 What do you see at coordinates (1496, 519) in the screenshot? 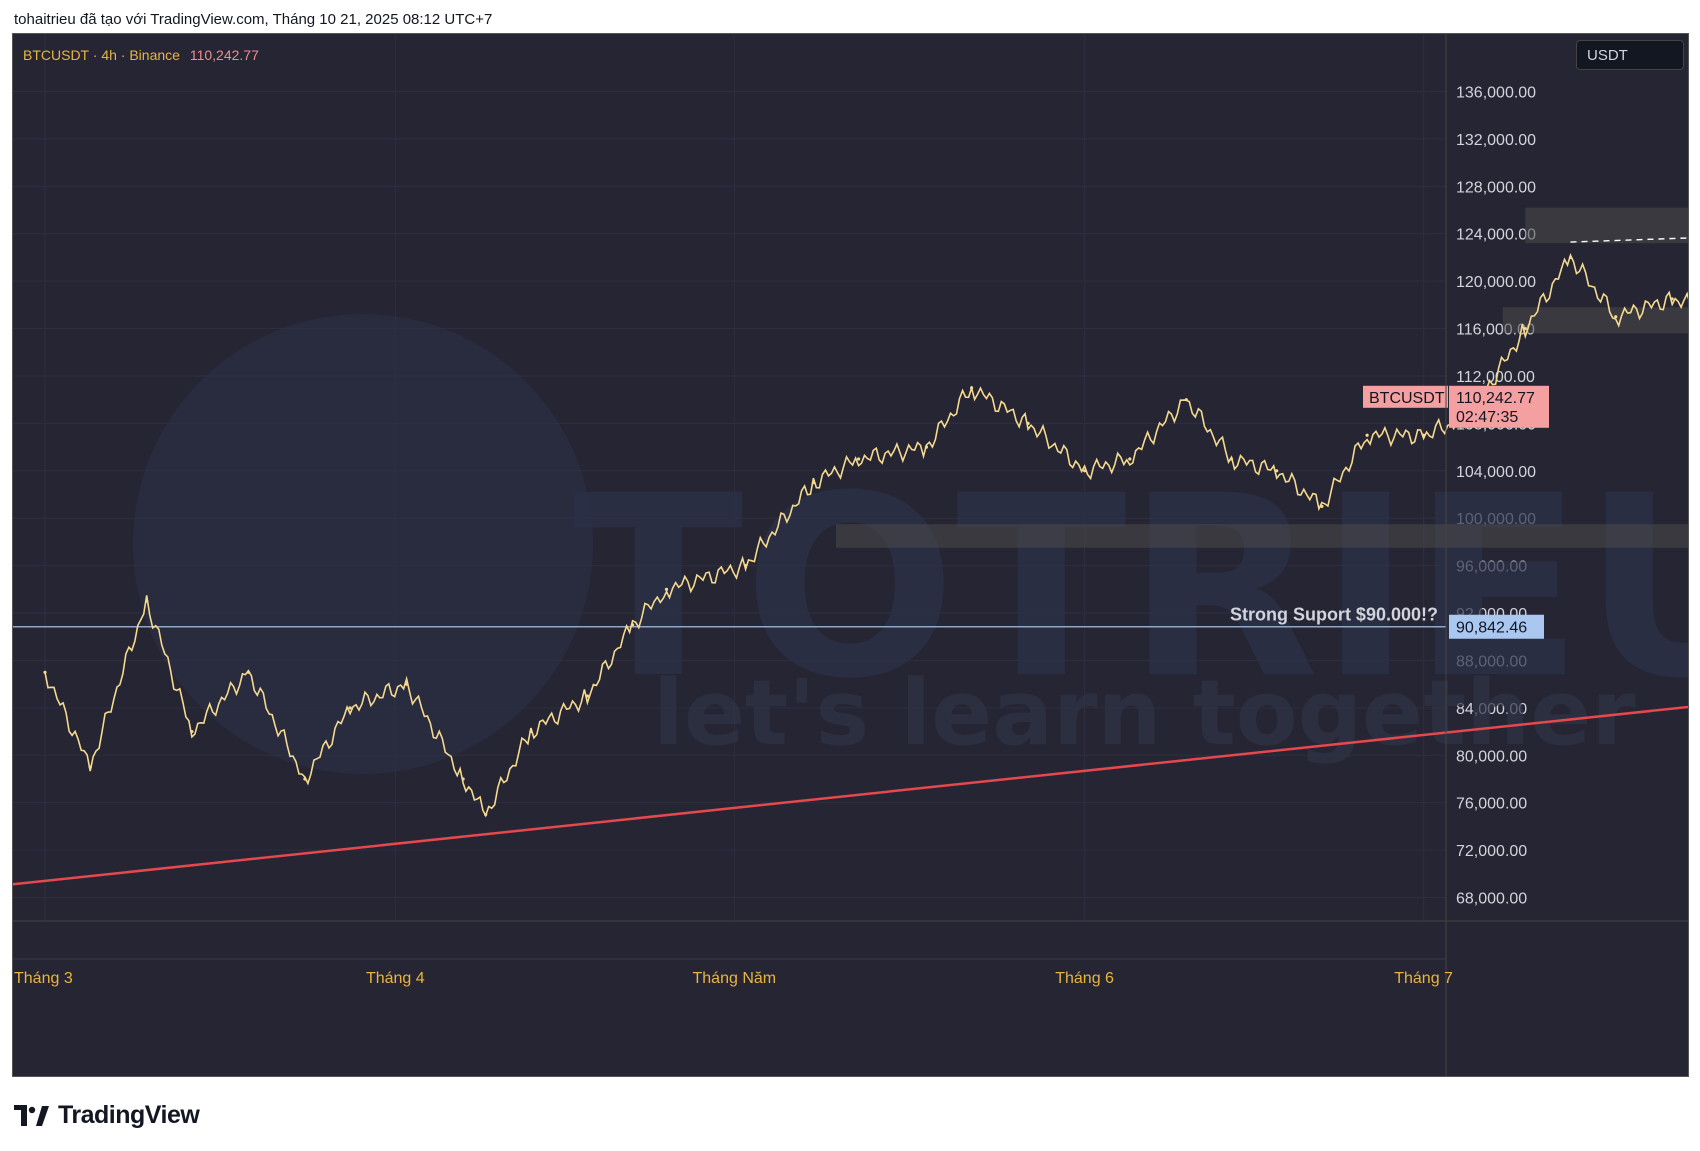
I see `y-tick-label: 100,000.00` at bounding box center [1496, 519].